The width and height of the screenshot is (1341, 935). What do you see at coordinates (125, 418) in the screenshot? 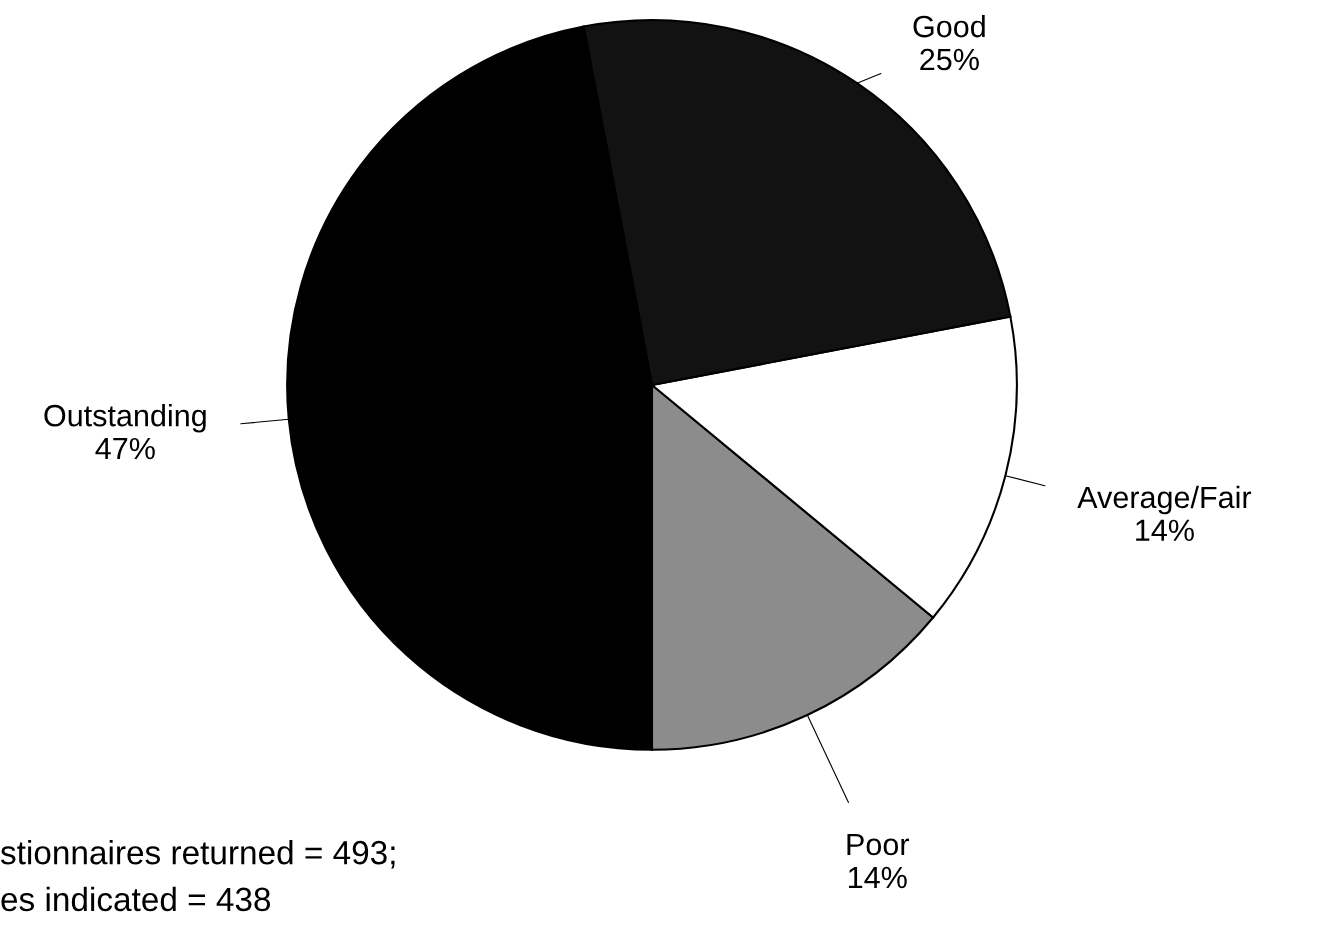
I see `slice-label: Outstanding` at bounding box center [125, 418].